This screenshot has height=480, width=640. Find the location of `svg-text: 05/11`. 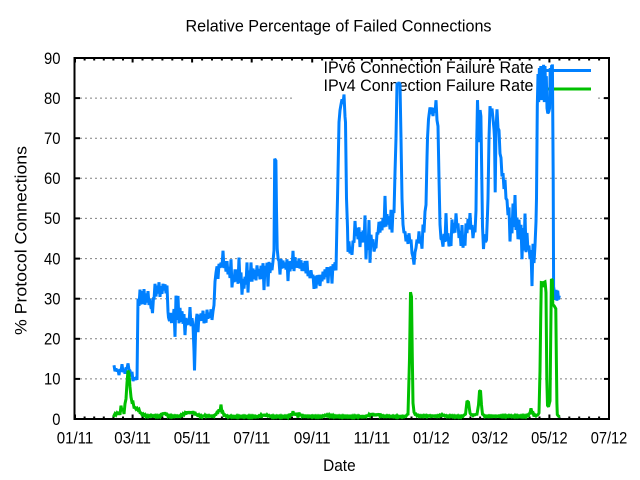

svg-text: 05/11 is located at coordinates (192, 438).